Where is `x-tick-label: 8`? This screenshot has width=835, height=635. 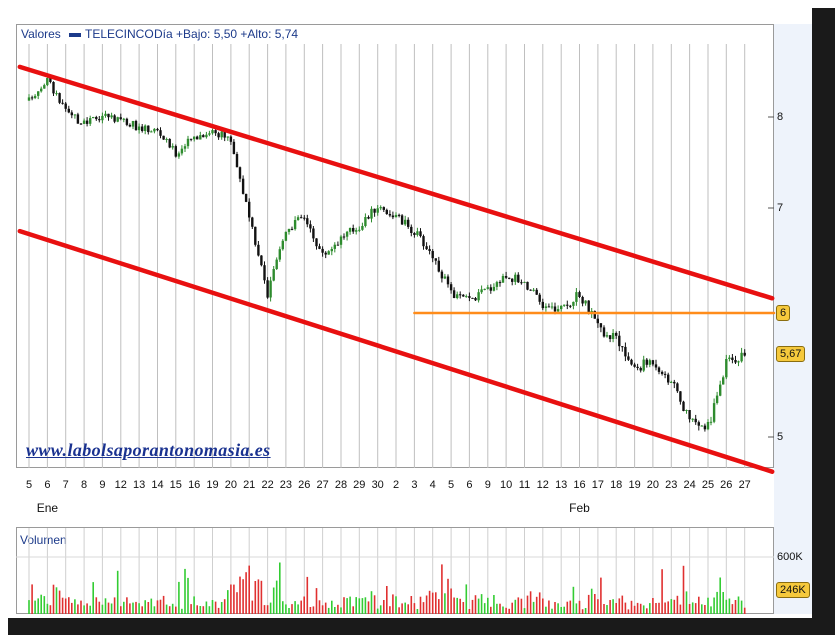
x-tick-label: 8 is located at coordinates (84, 485).